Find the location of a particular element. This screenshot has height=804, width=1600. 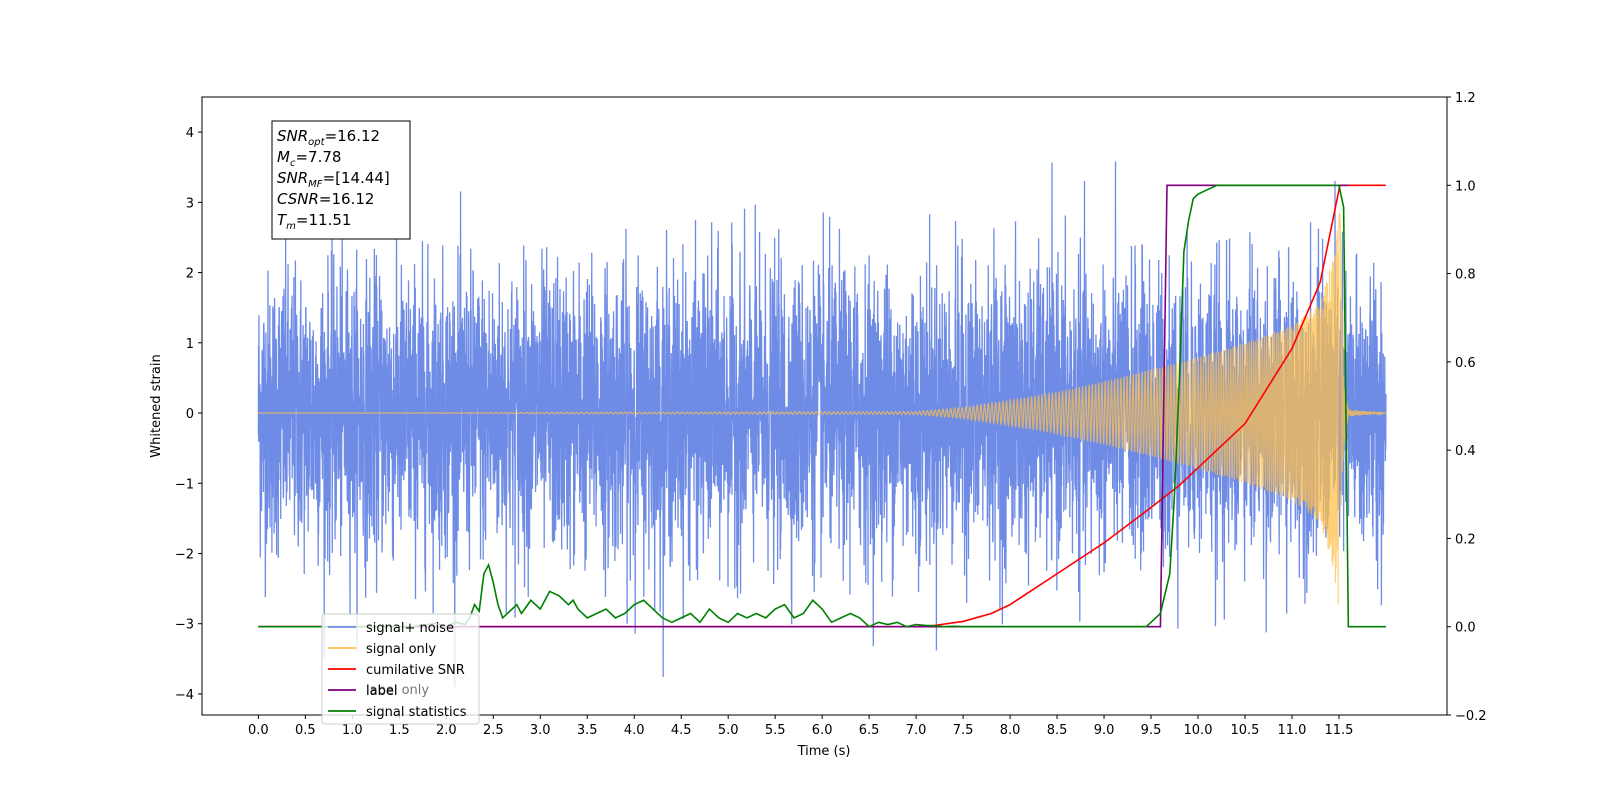

x-tick-label: 3.0 is located at coordinates (540, 730).